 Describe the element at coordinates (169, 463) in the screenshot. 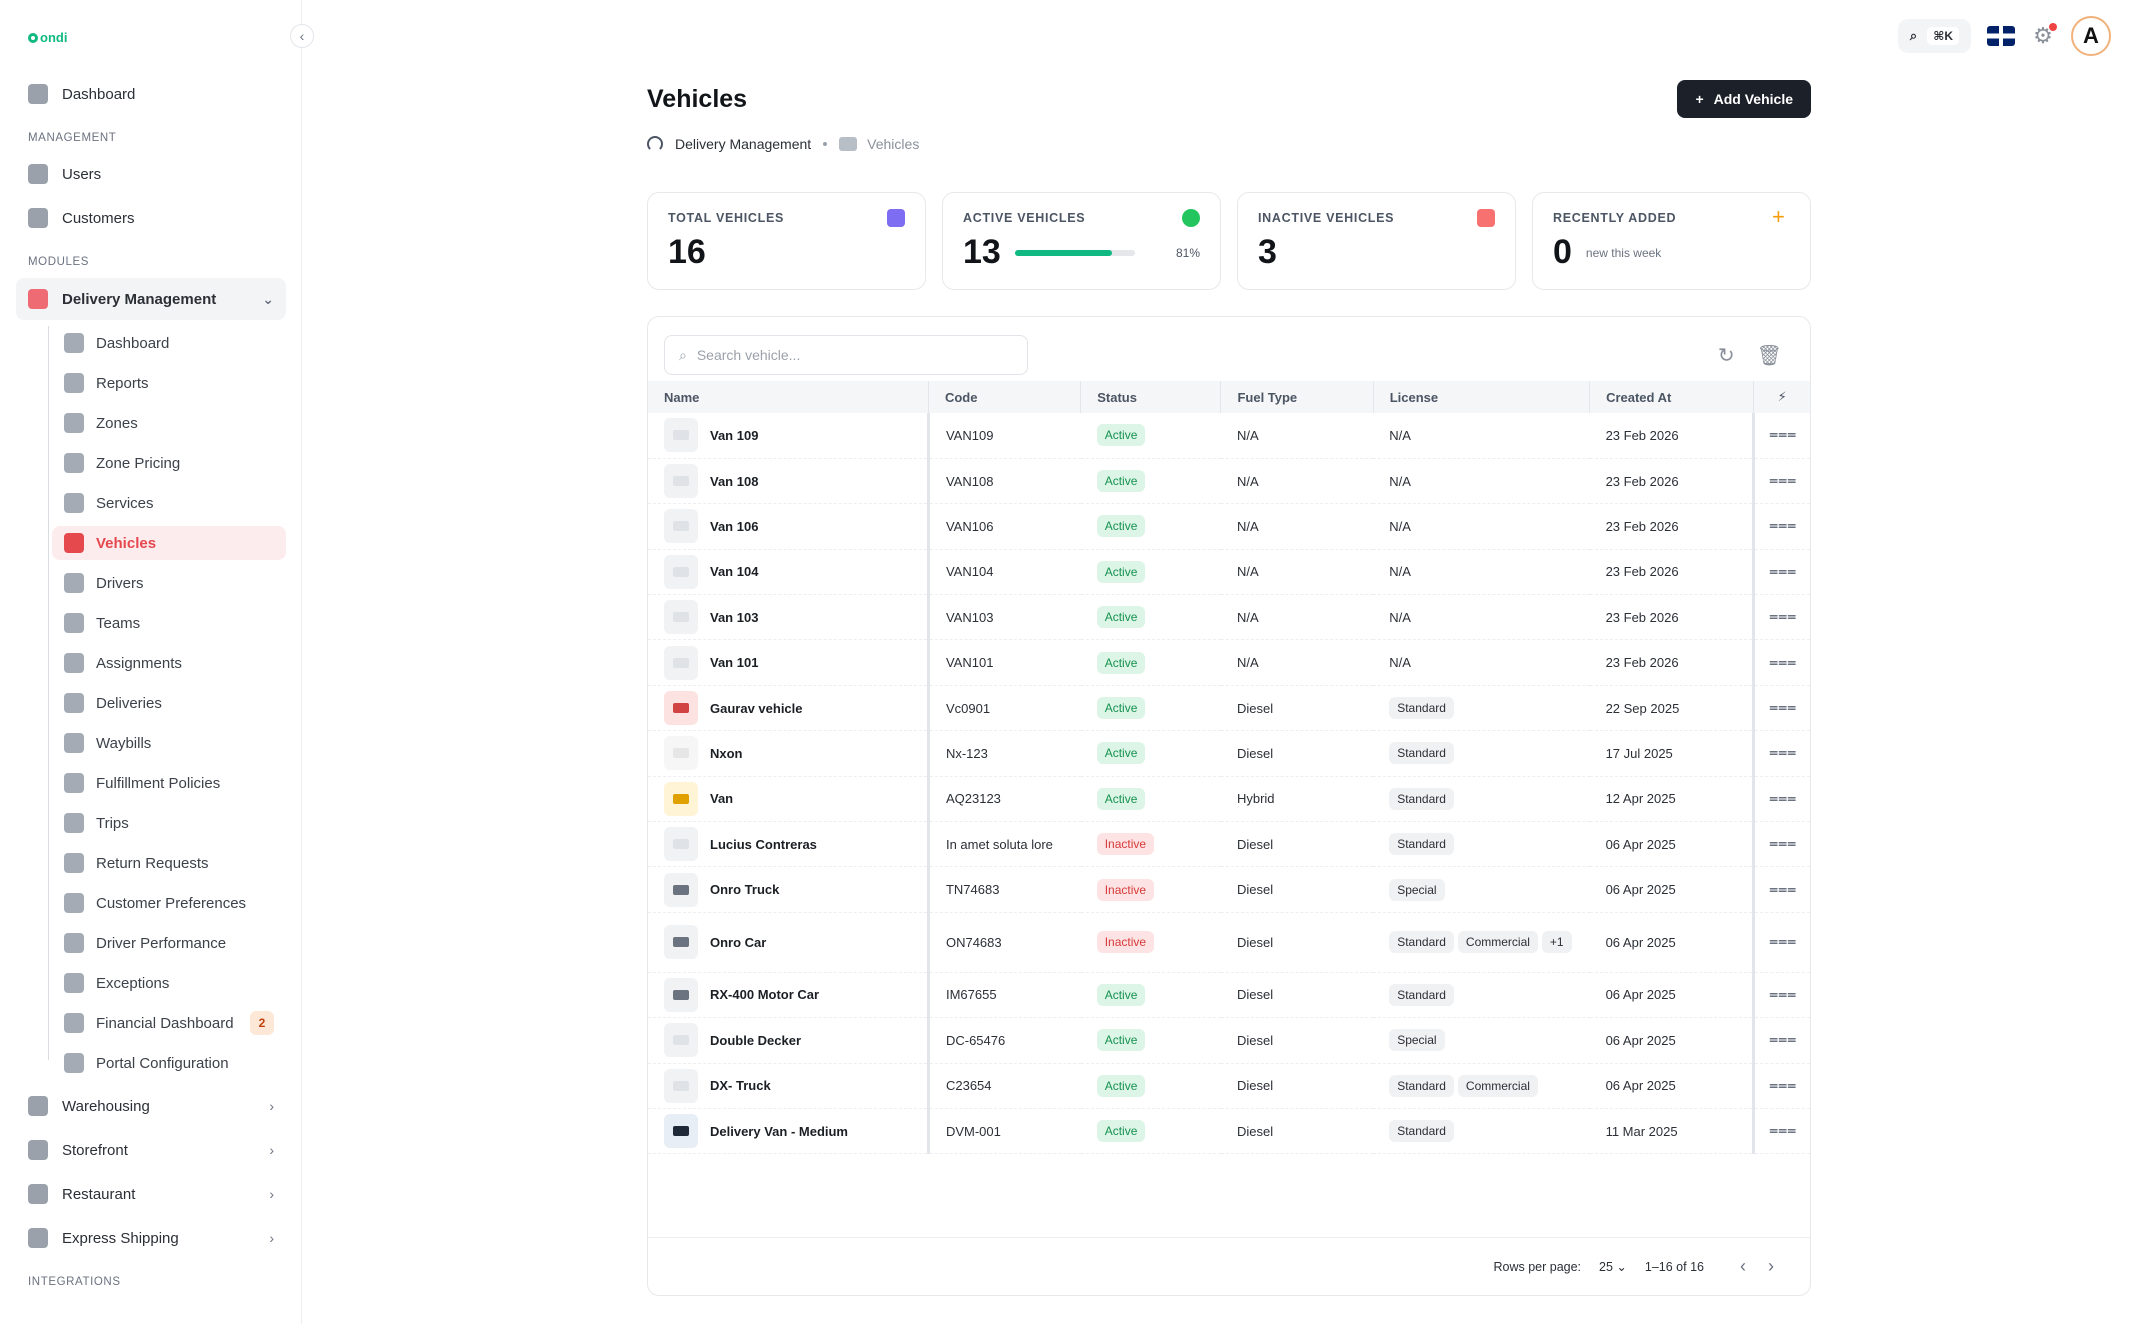

I see `sidebar-subitem-zone-pricing: Zone Pricing` at that location.